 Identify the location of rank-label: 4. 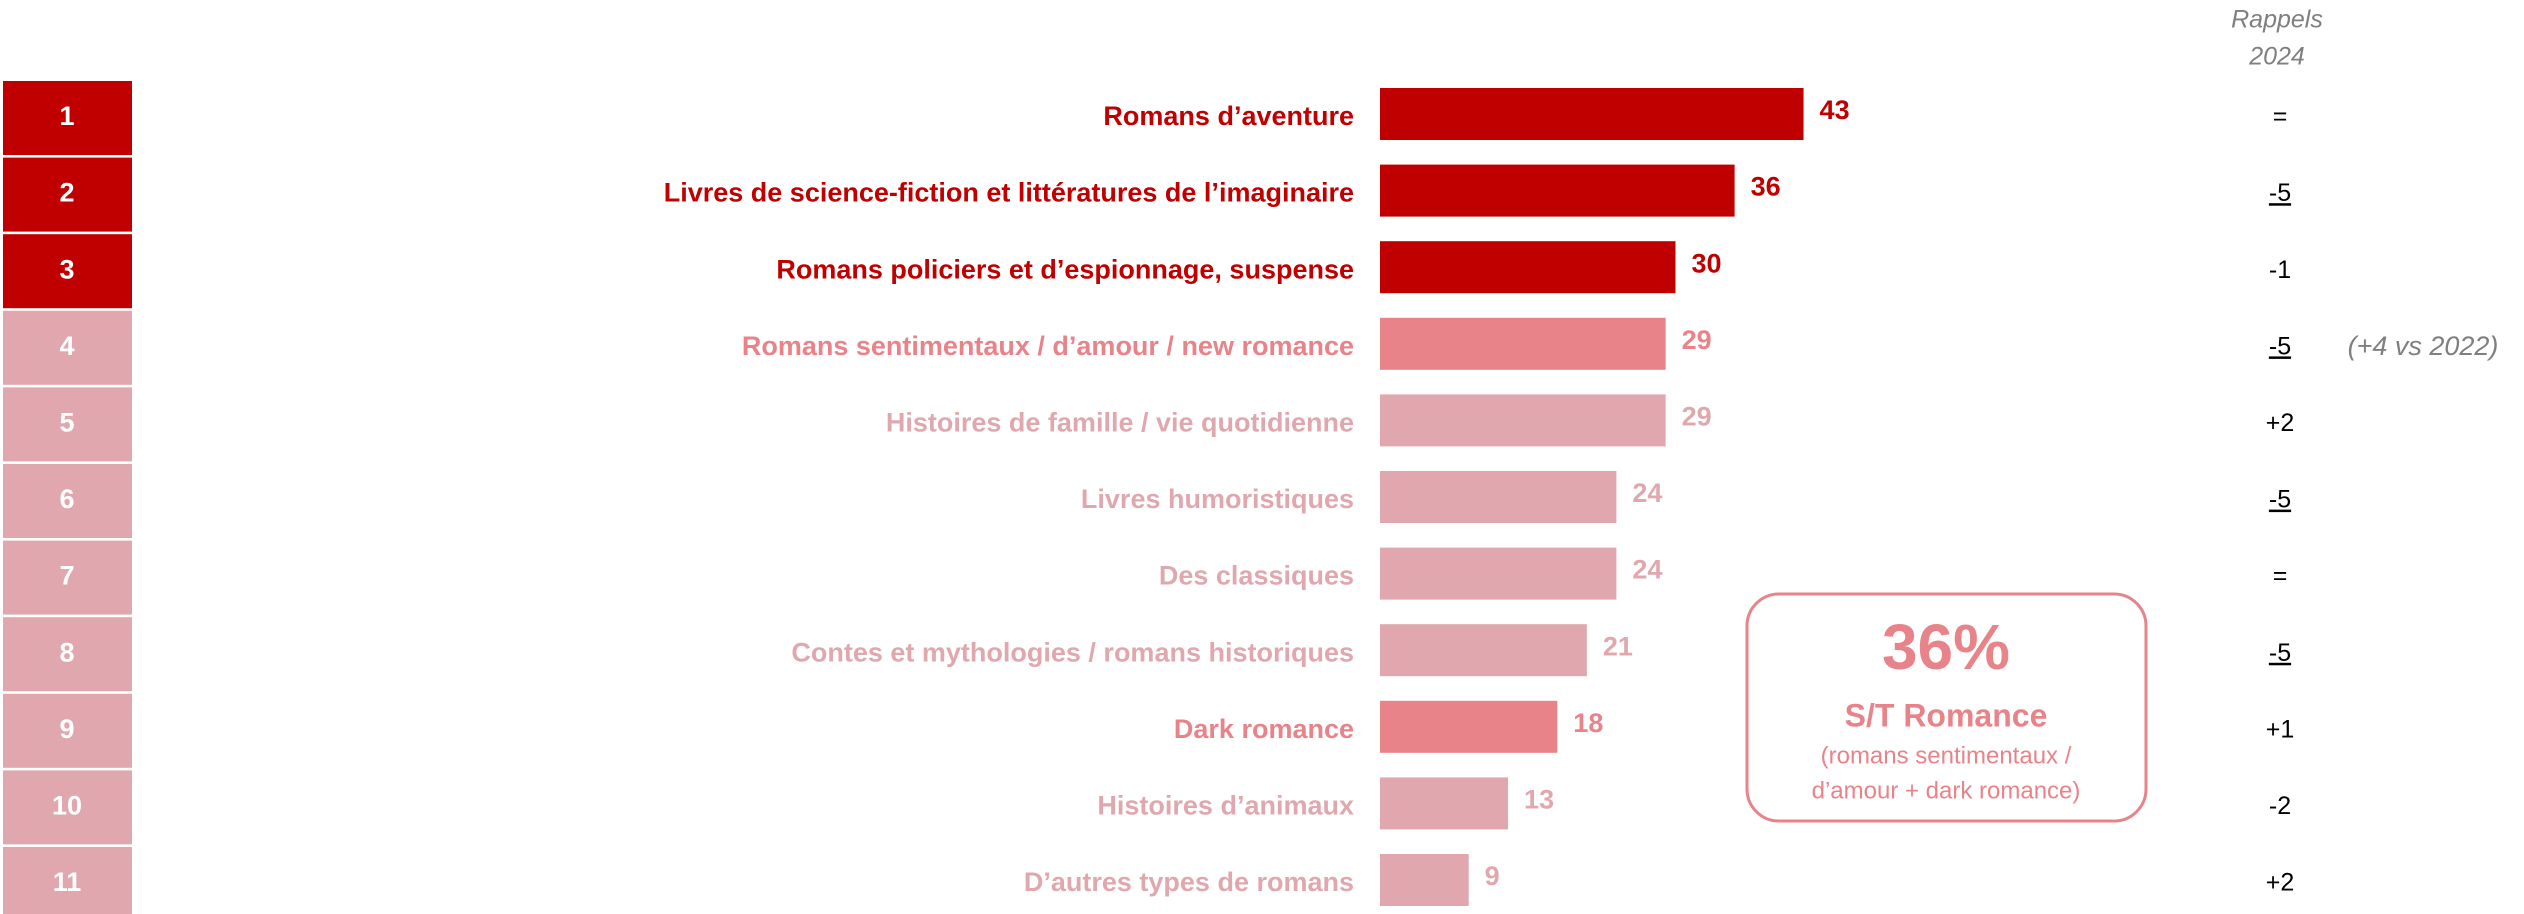
(66, 346).